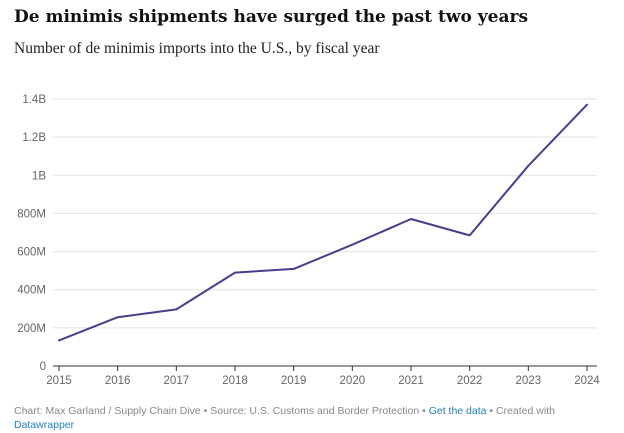 Image resolution: width=624 pixels, height=433 pixels. I want to click on x-axis-ticks: 2015 2016 2017 2018 2019 2020 2021 2022 2023 2024, so click(323, 376).